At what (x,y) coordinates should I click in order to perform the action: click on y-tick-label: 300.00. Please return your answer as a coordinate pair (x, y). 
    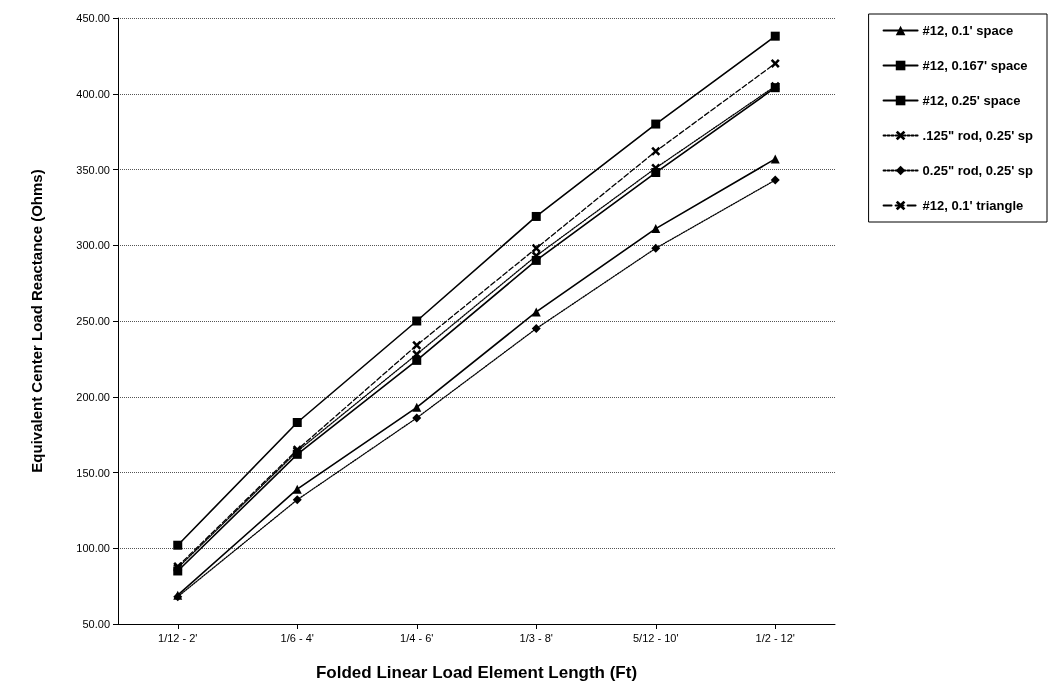
    Looking at the image, I should click on (93, 245).